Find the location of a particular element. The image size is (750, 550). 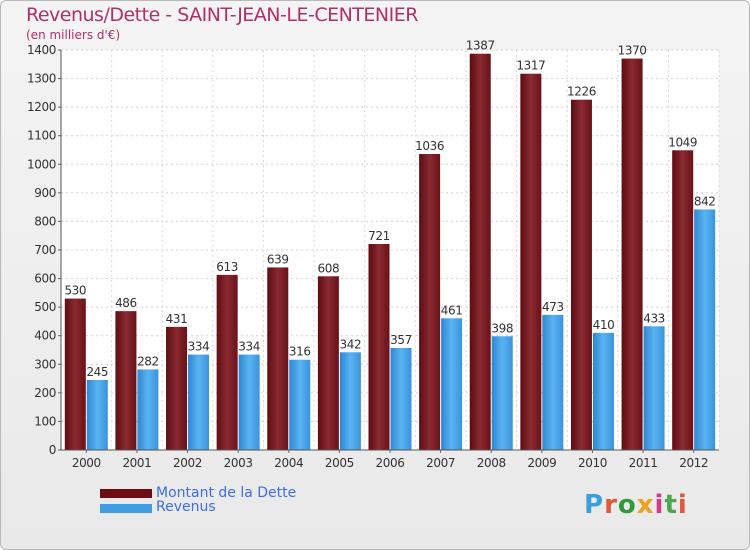

logo-letter: x is located at coordinates (645, 505).